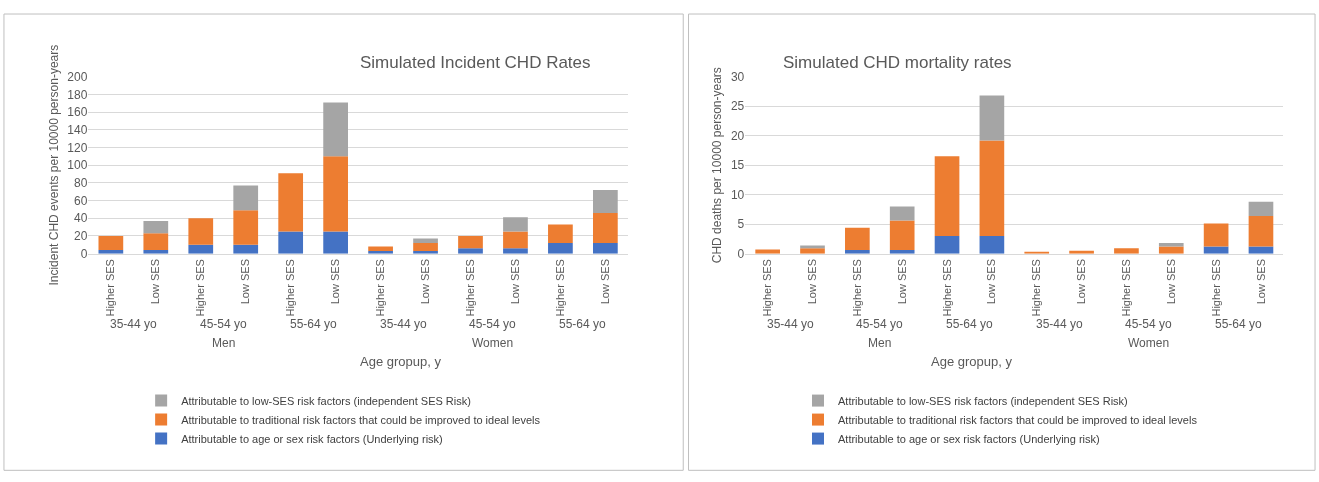  What do you see at coordinates (737, 194) in the screenshot?
I see `y-tick-label: 10` at bounding box center [737, 194].